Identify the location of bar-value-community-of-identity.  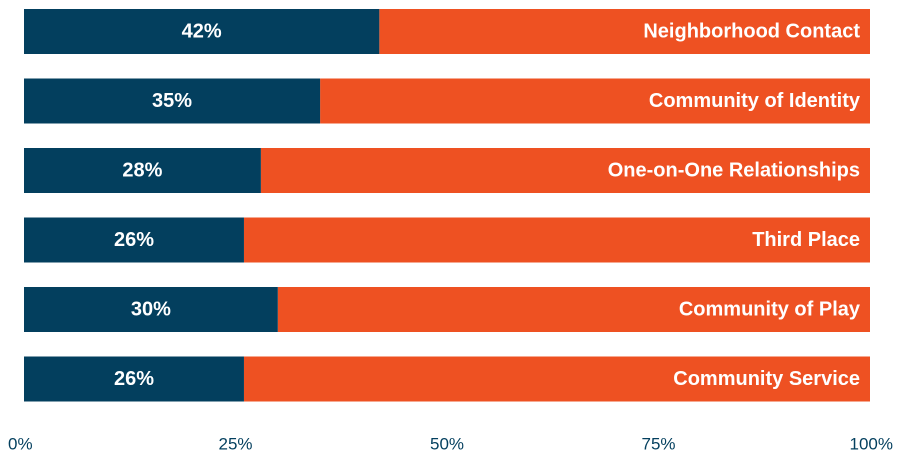
(172, 101).